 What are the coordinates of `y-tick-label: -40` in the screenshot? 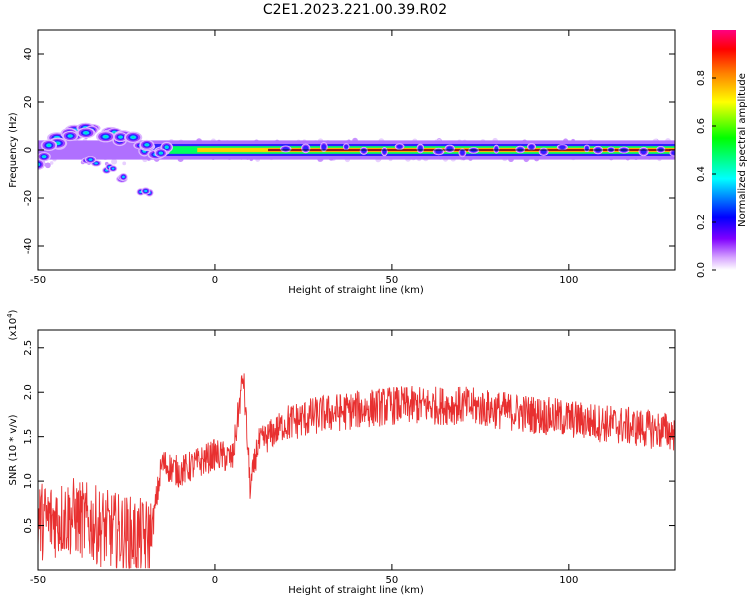 It's located at (28, 246).